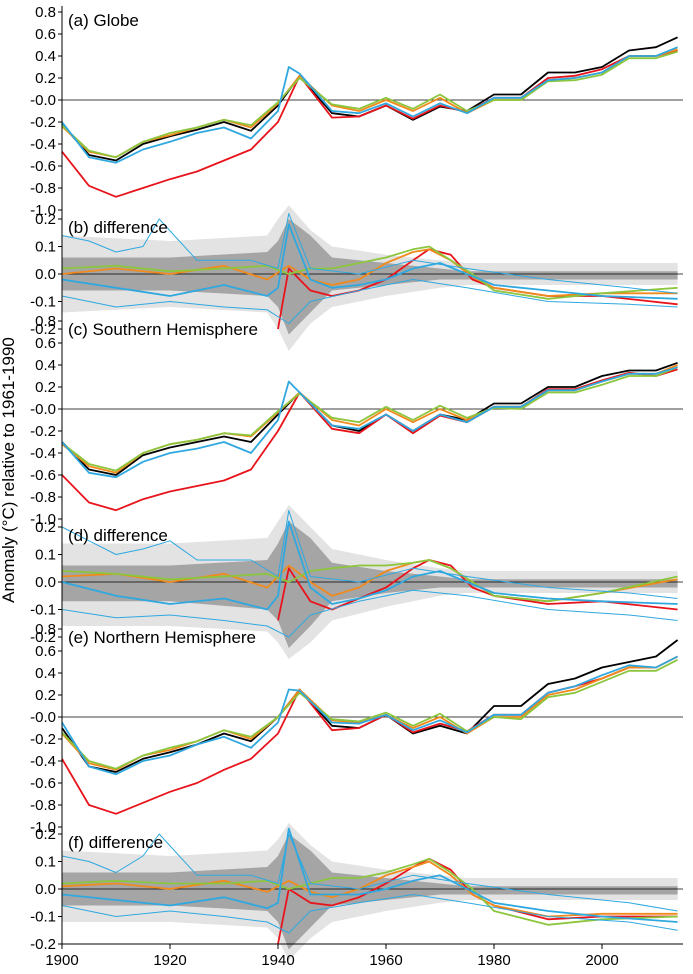 This screenshot has width=693, height=974. I want to click on panel-b: 0.2 0.1 0.0 -0.1 -0.2 (b) difference, so click(356, 278).